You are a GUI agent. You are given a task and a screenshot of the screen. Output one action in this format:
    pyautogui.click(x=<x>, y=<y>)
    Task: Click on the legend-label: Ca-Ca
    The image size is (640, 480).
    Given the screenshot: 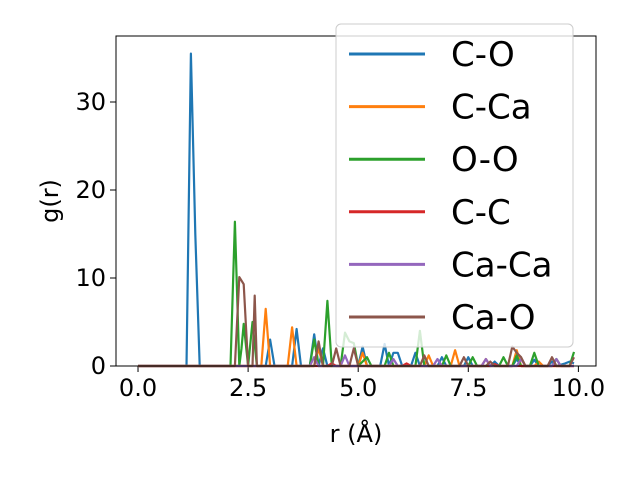 What is the action you would take?
    pyautogui.click(x=501, y=265)
    